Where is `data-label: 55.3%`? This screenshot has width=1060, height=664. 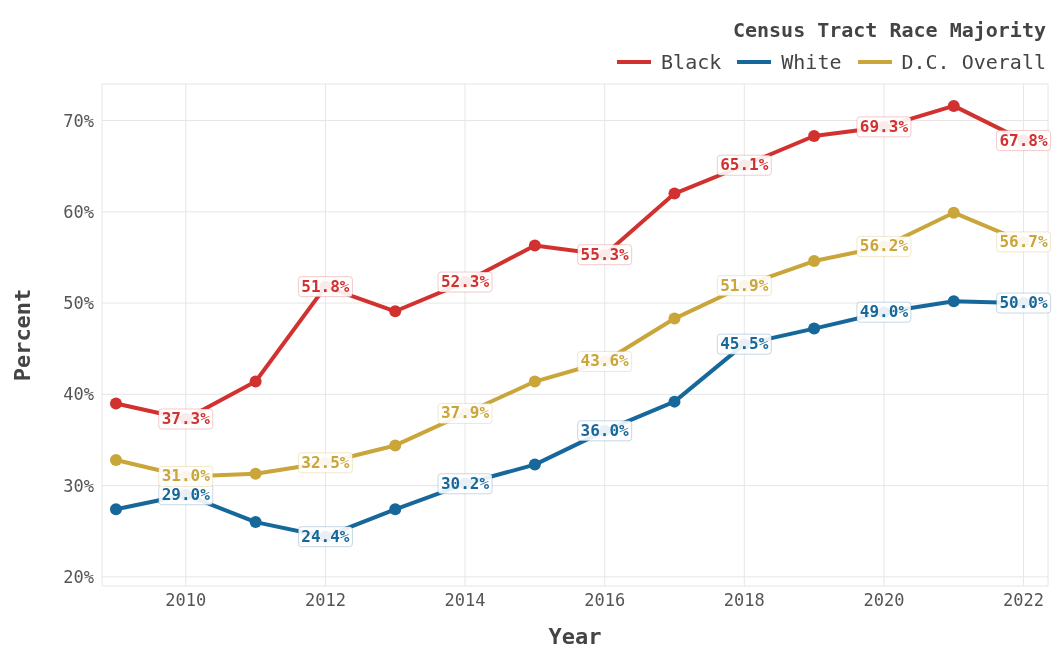
data-label: 55.3% is located at coordinates (605, 254).